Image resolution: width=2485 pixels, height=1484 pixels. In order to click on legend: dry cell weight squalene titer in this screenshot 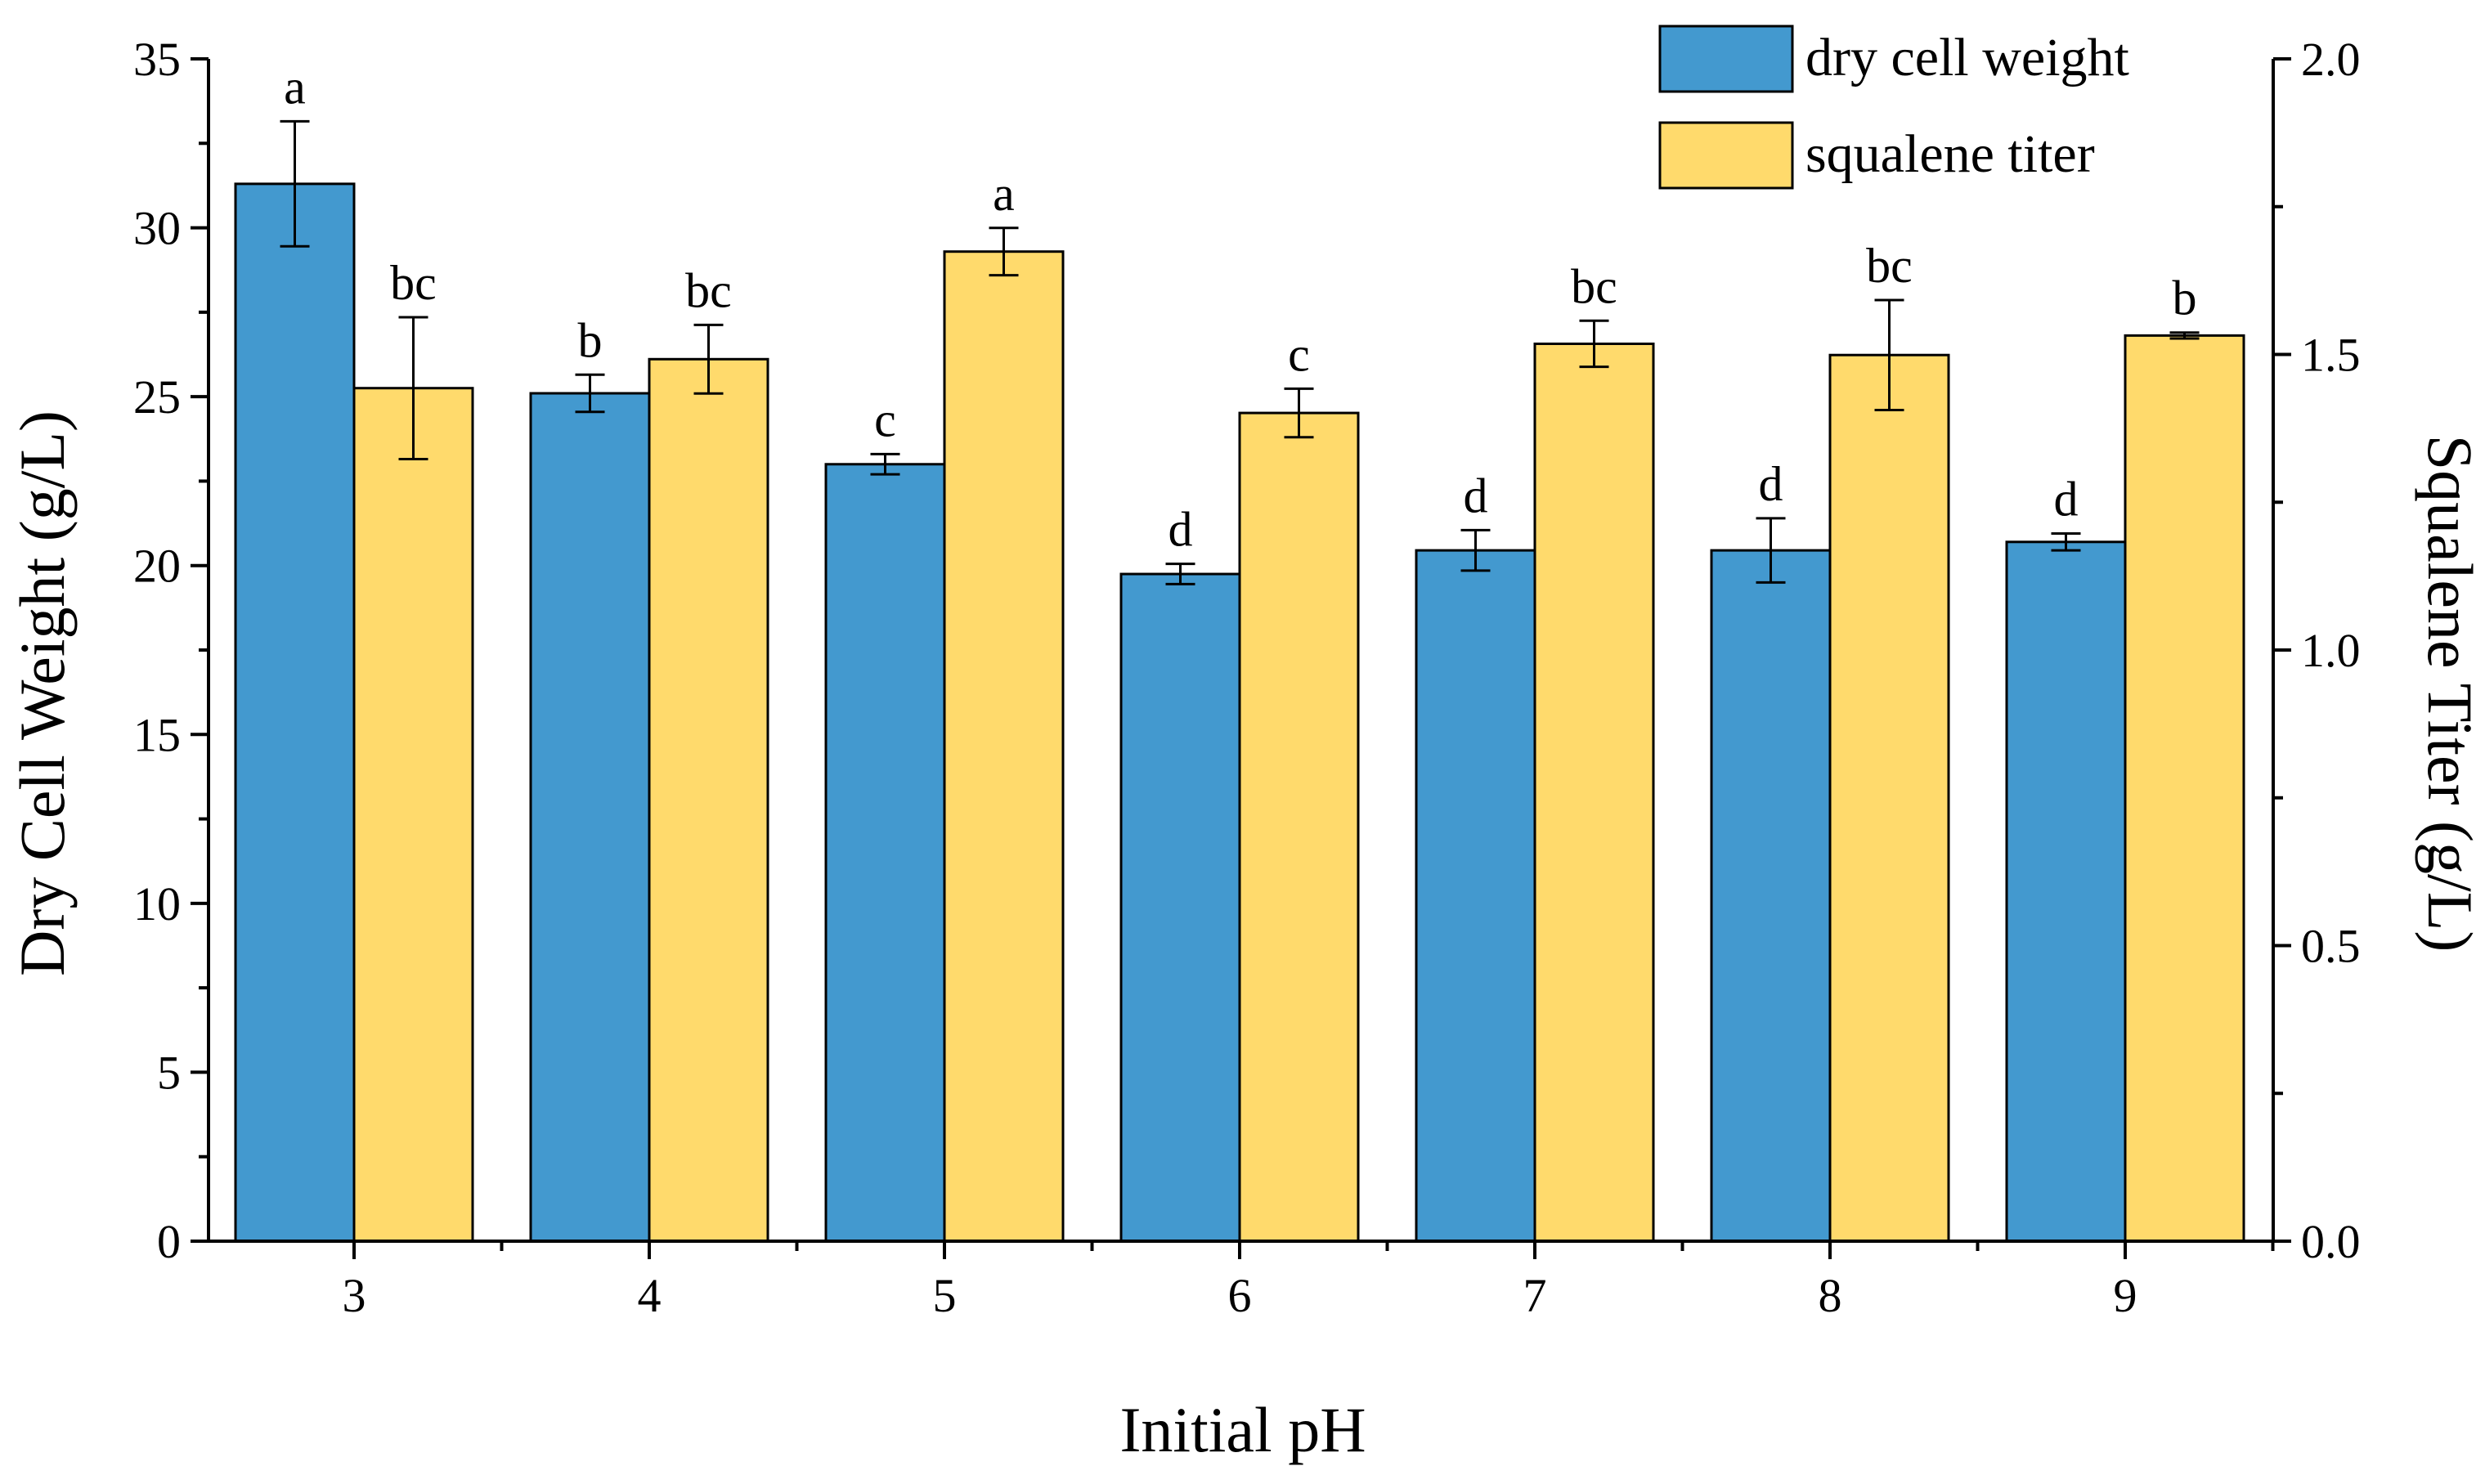, I will do `click(1894, 107)`.